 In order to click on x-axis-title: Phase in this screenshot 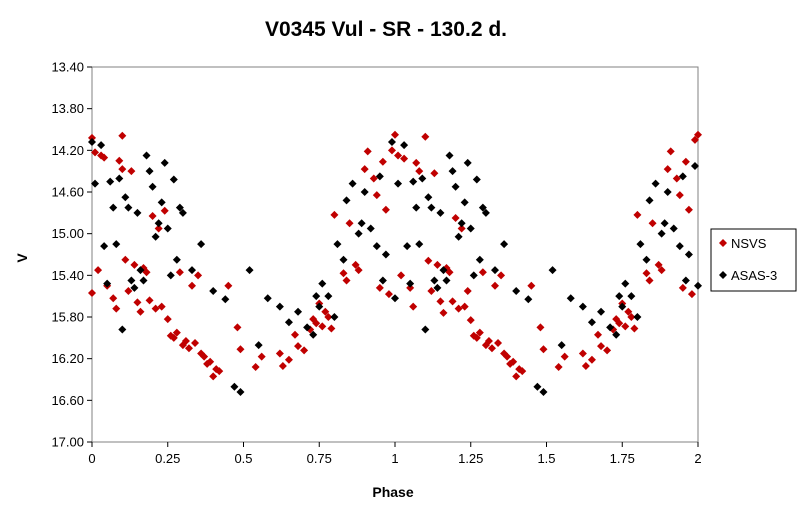, I will do `click(392, 492)`.